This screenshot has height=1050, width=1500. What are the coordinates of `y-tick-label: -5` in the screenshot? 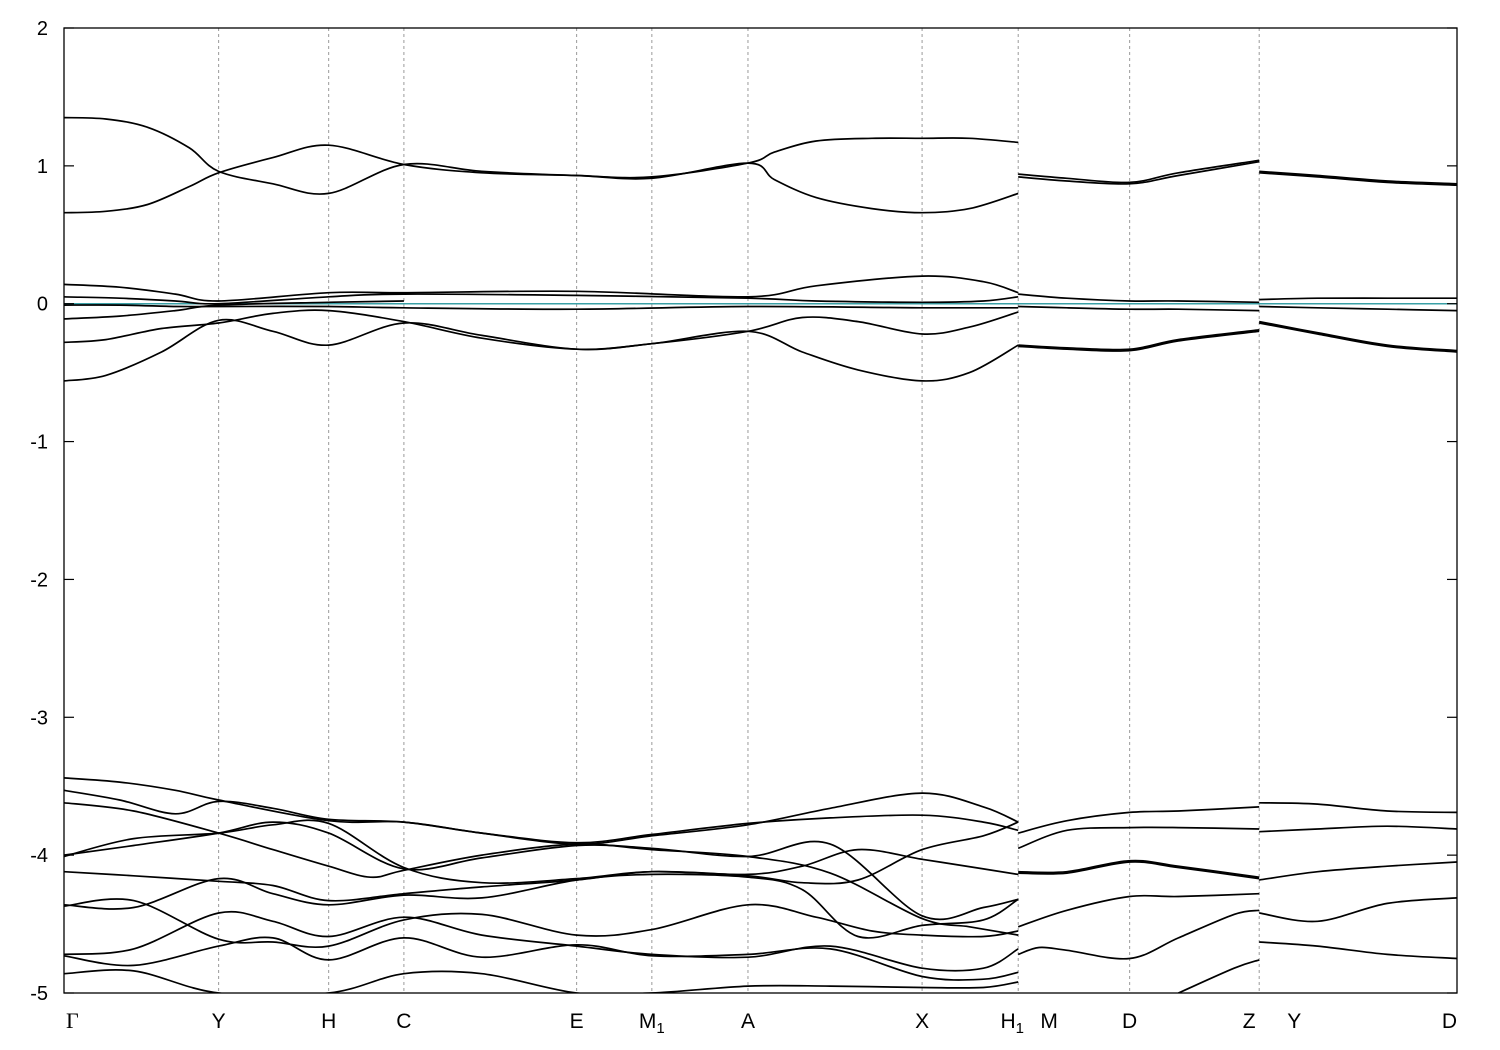 It's located at (39, 994).